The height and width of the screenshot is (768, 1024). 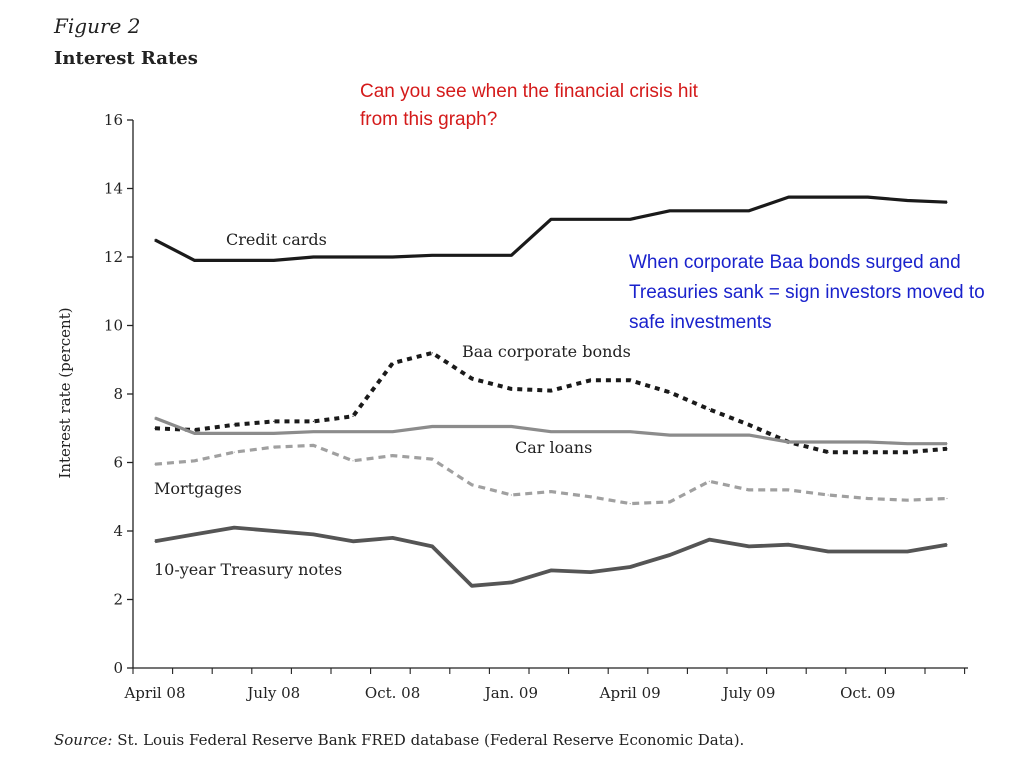 What do you see at coordinates (154, 693) in the screenshot?
I see `x-tick-label: April 08` at bounding box center [154, 693].